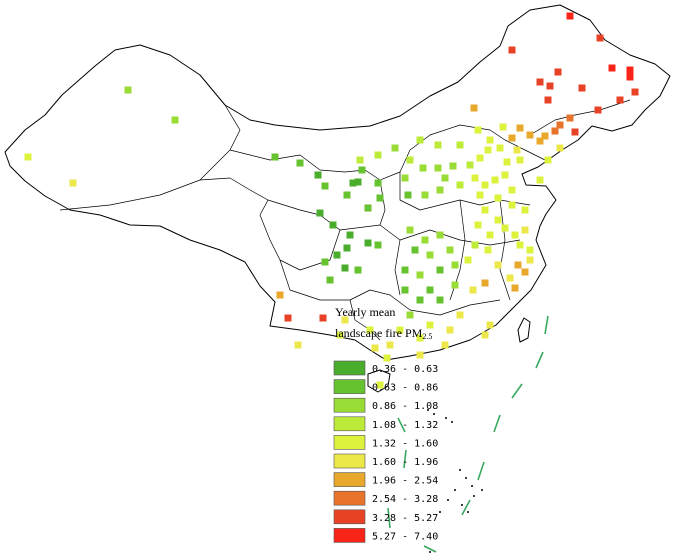 The height and width of the screenshot is (560, 685). I want to click on legend-label: 1.60 - 1.96, so click(405, 462).